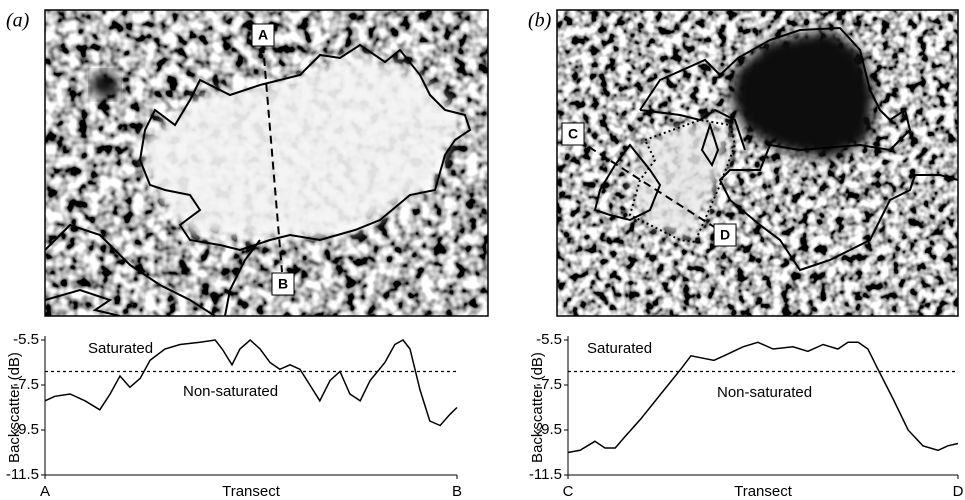  What do you see at coordinates (540, 21) in the screenshot?
I see `panel-label: (b)` at bounding box center [540, 21].